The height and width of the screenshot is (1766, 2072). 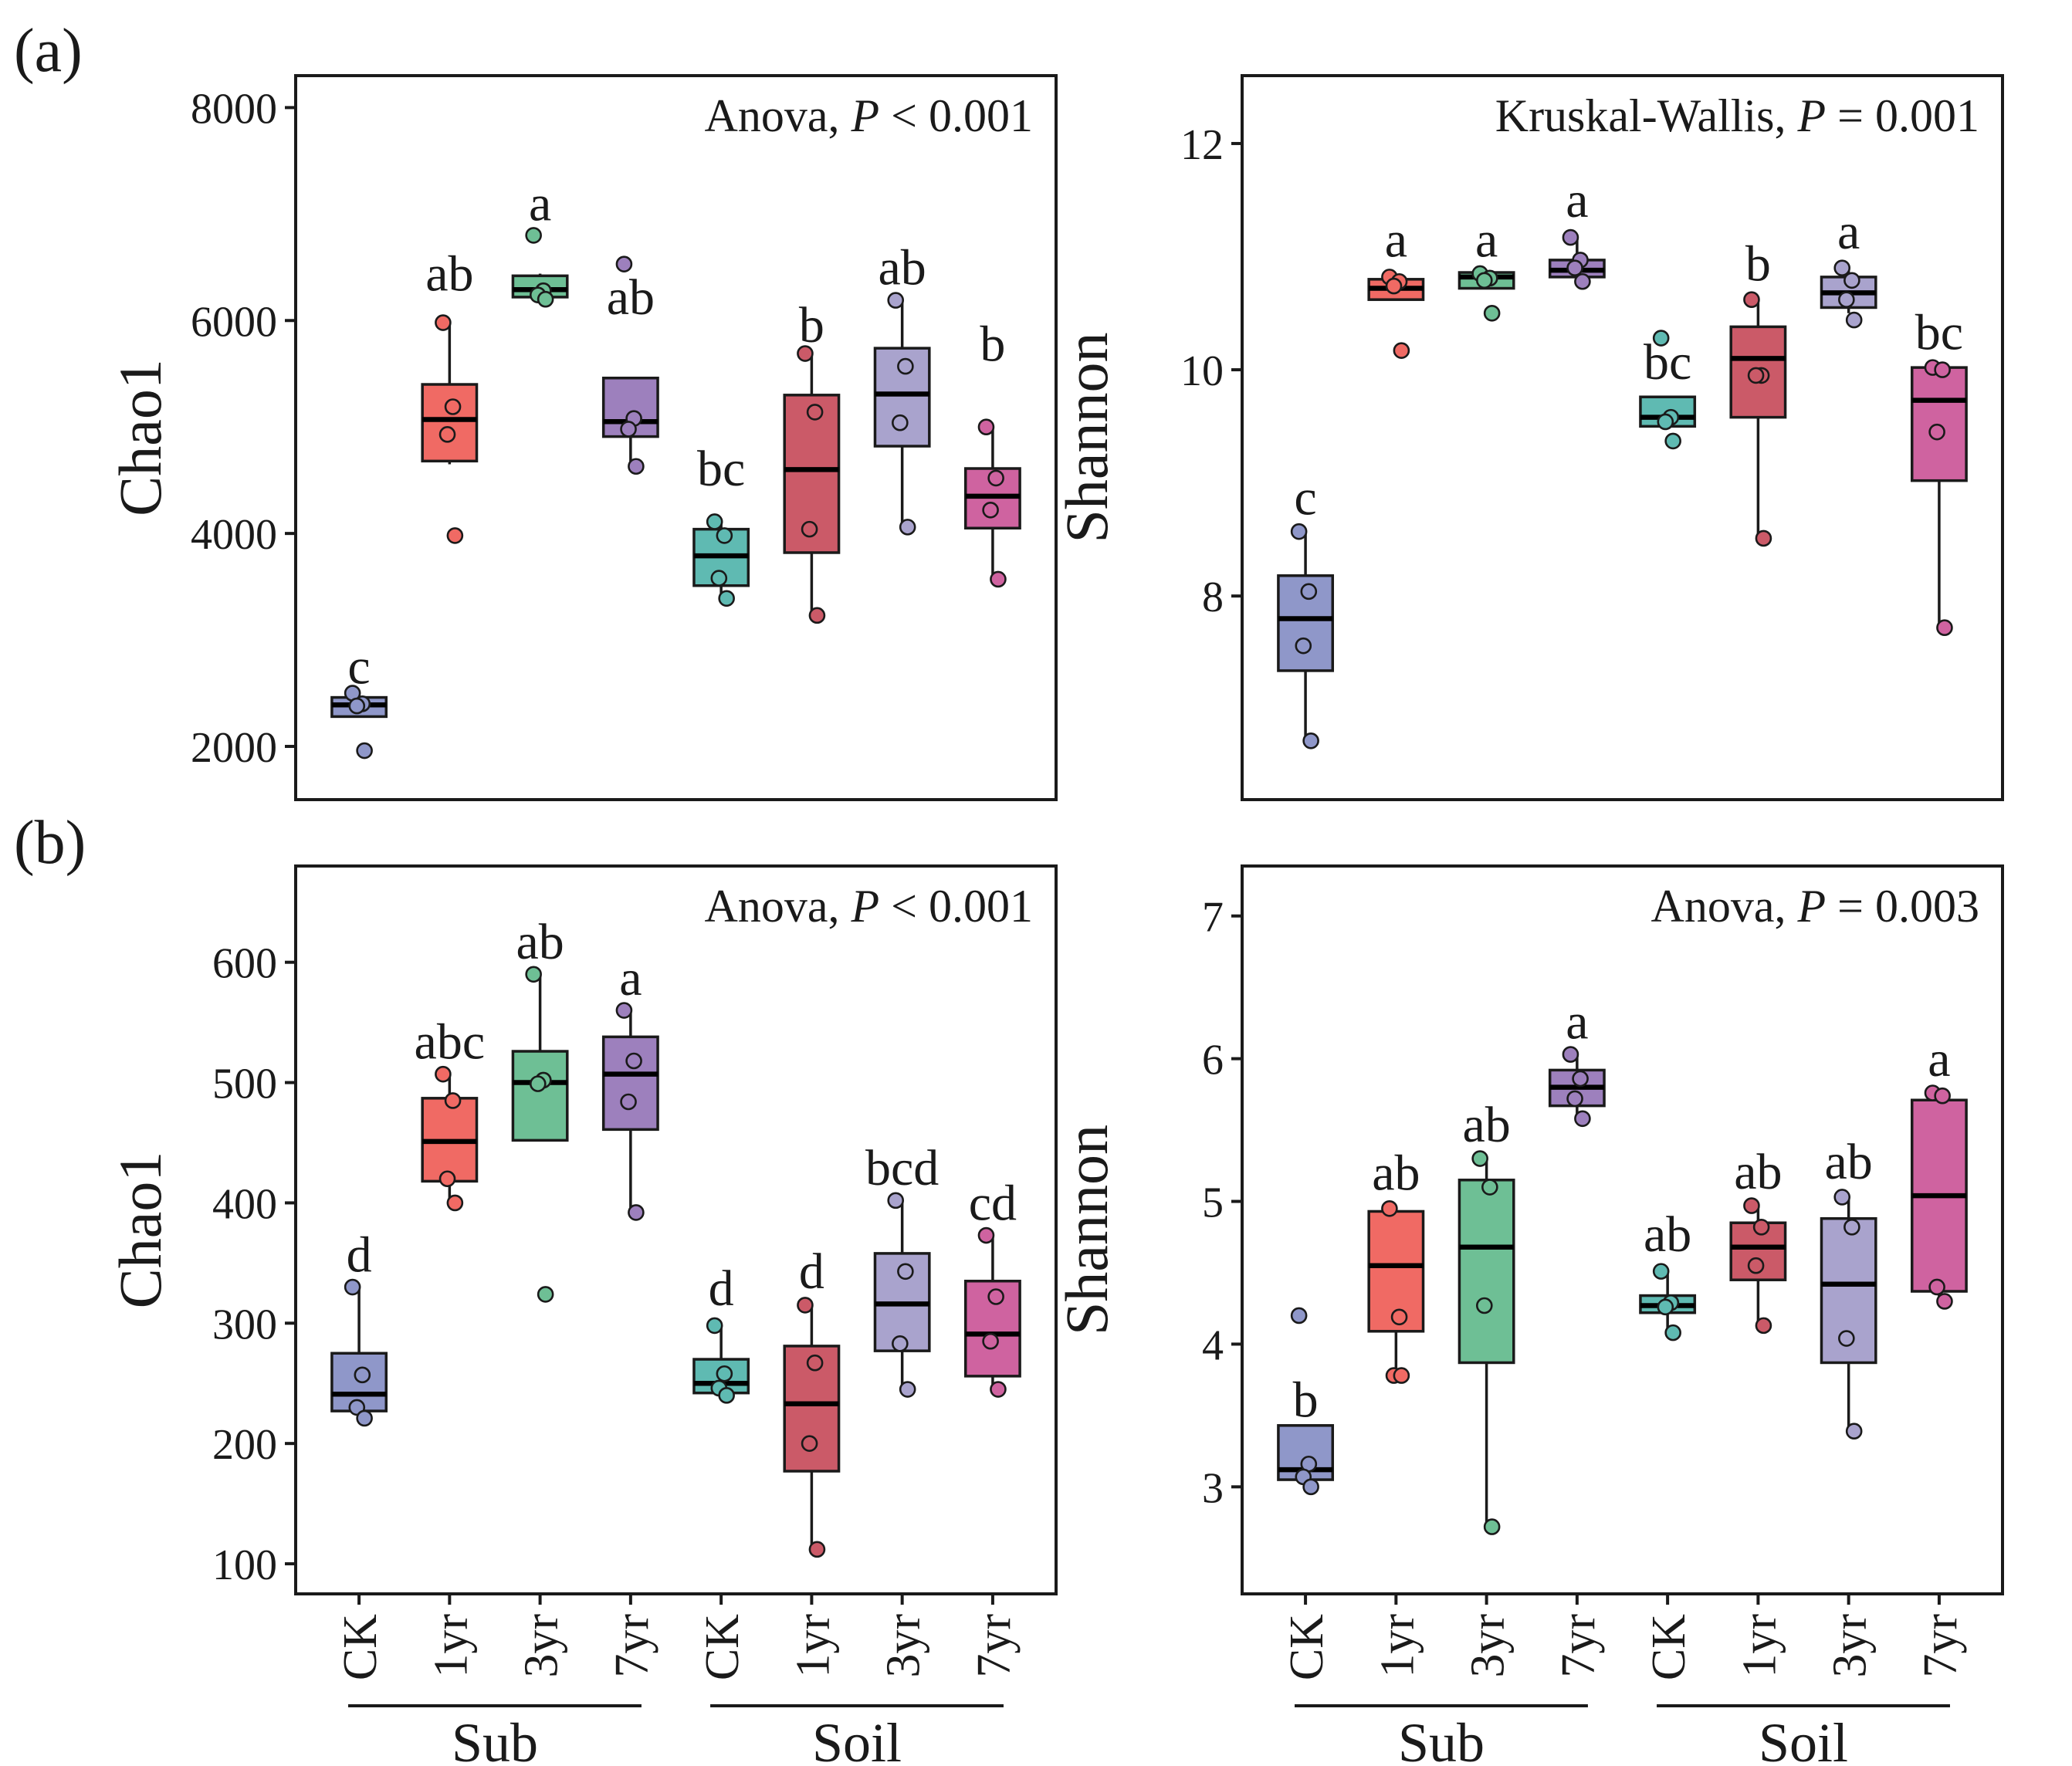 What do you see at coordinates (993, 1203) in the screenshot?
I see `significance-letter: cd` at bounding box center [993, 1203].